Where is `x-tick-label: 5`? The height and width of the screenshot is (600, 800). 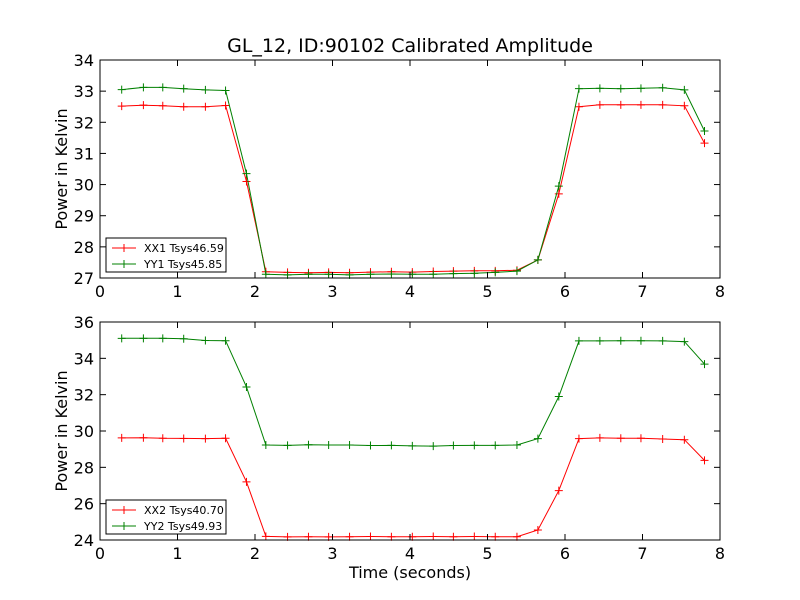
x-tick-label: 5 is located at coordinates (487, 291).